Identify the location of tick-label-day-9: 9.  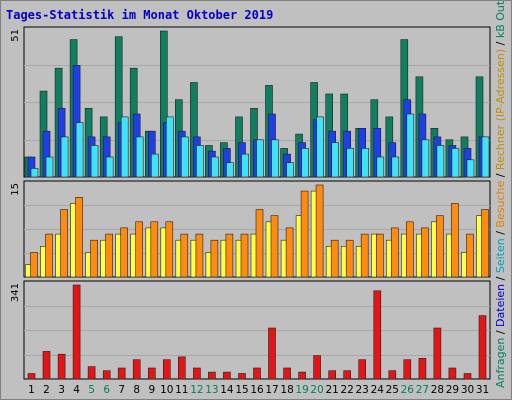
(151, 390).